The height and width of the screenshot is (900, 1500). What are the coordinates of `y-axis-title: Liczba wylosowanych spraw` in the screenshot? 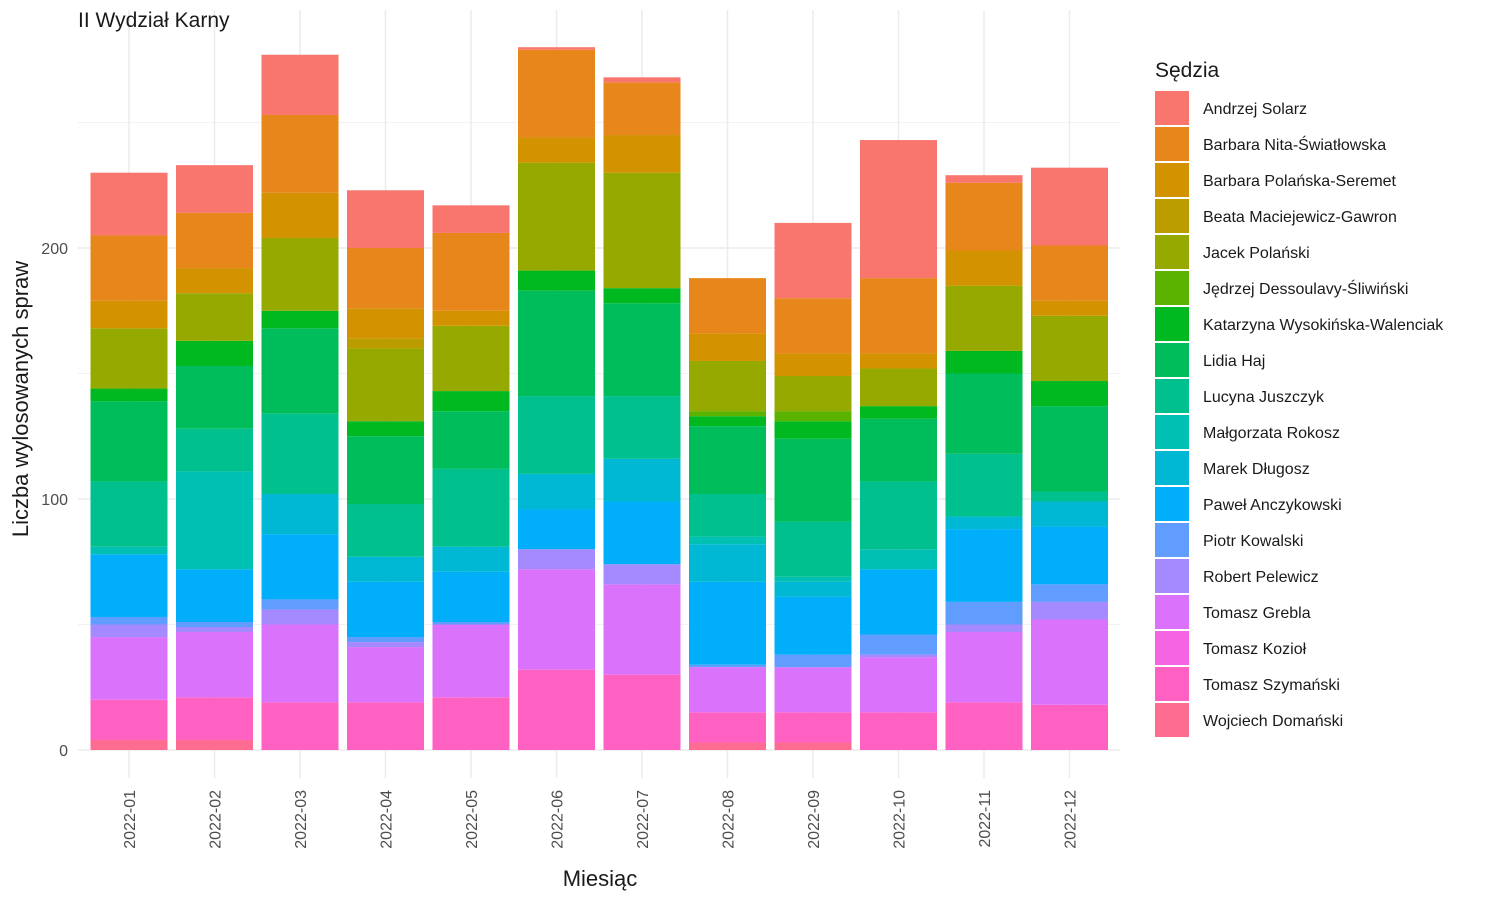 It's located at (20, 399).